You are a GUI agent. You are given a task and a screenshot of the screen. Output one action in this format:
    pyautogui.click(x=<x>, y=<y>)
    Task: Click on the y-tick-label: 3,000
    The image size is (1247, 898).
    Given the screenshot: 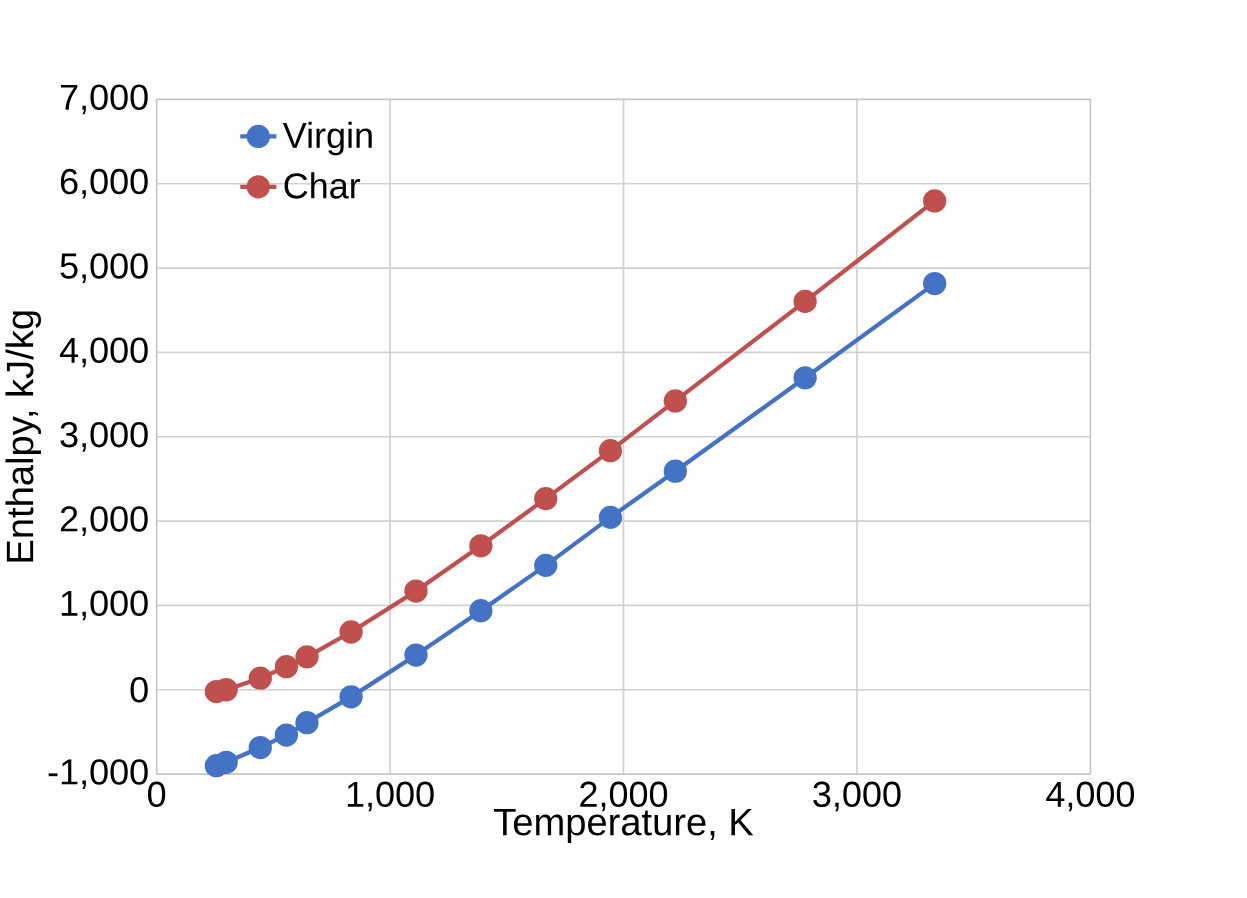 What is the action you would take?
    pyautogui.click(x=104, y=437)
    